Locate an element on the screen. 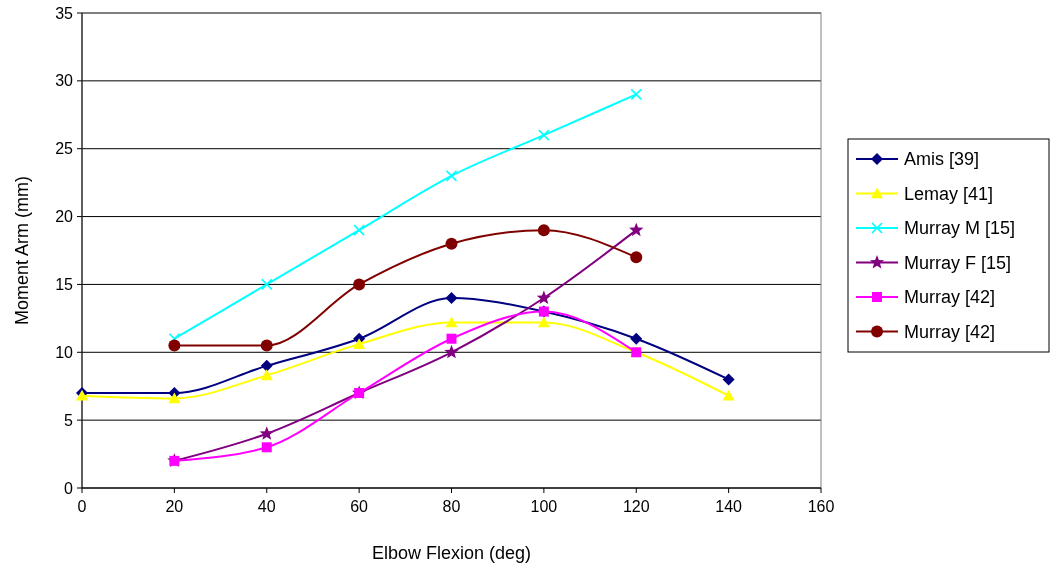 This screenshot has height=571, width=1050. x-tick-label: 120 is located at coordinates (636, 506).